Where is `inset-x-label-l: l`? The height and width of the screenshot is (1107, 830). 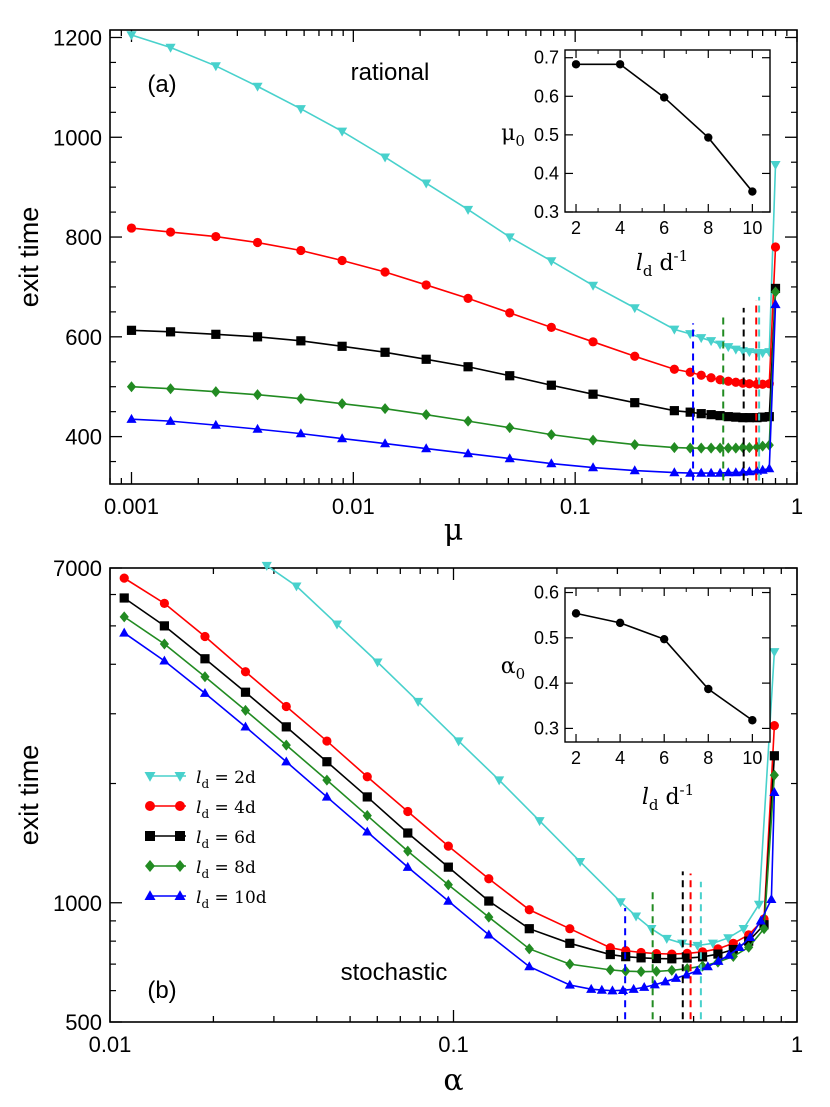 inset-x-label-l: l is located at coordinates (645, 797).